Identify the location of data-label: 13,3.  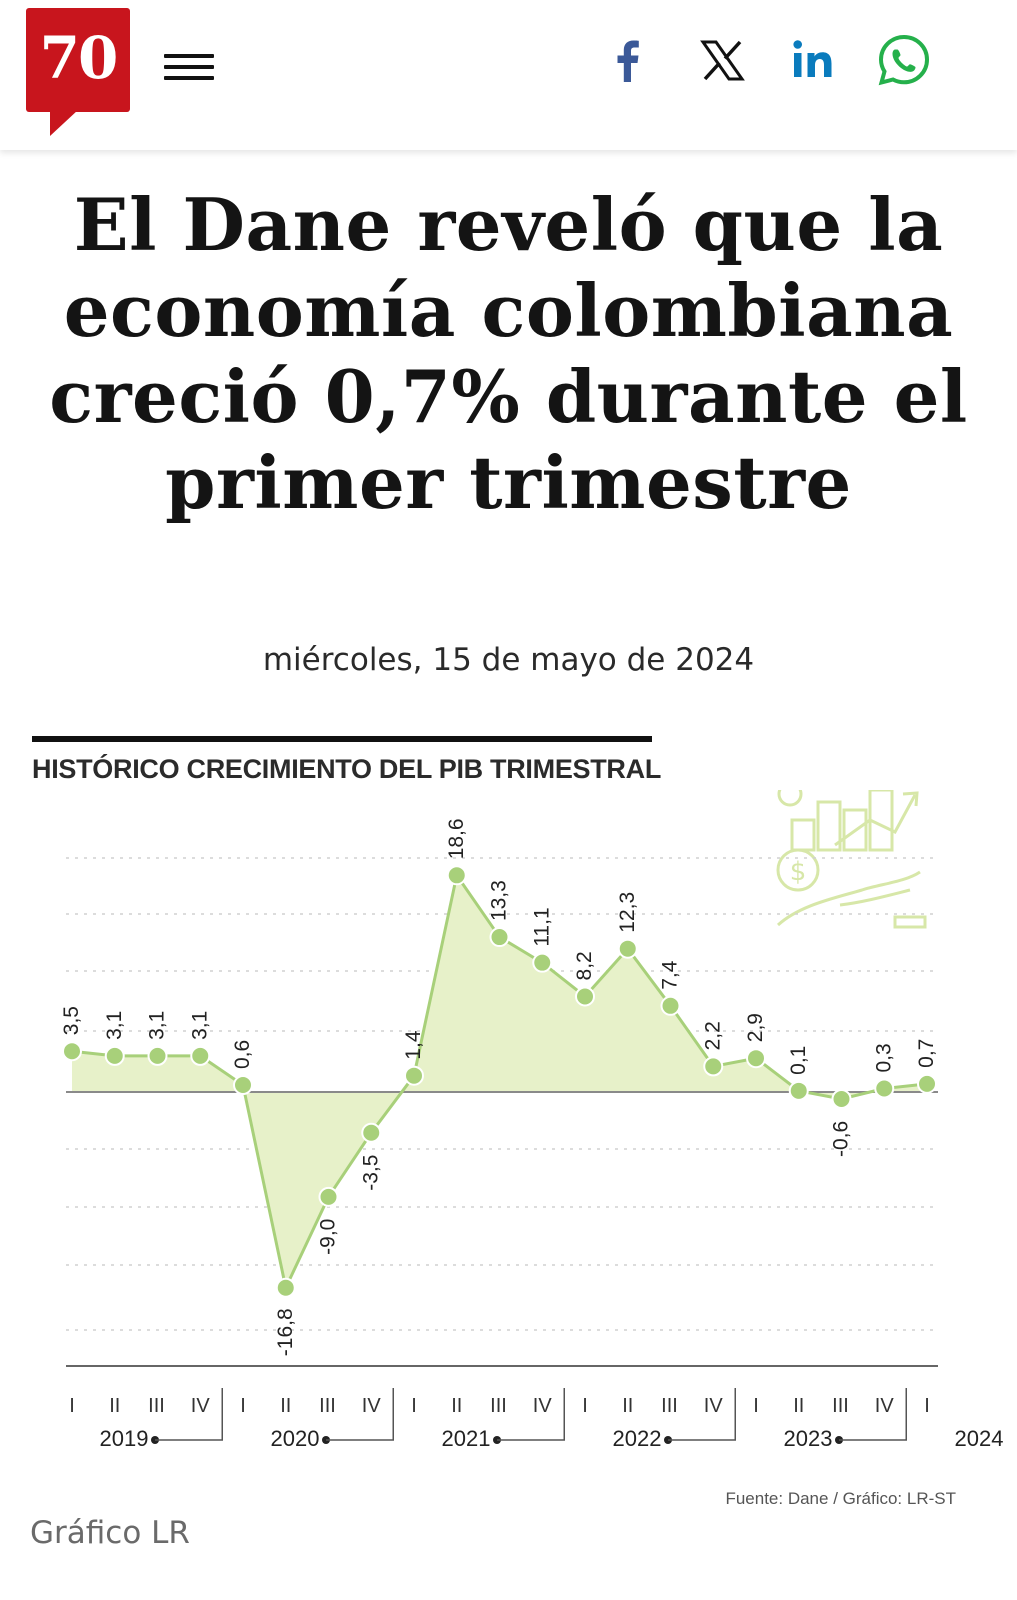
(499, 900).